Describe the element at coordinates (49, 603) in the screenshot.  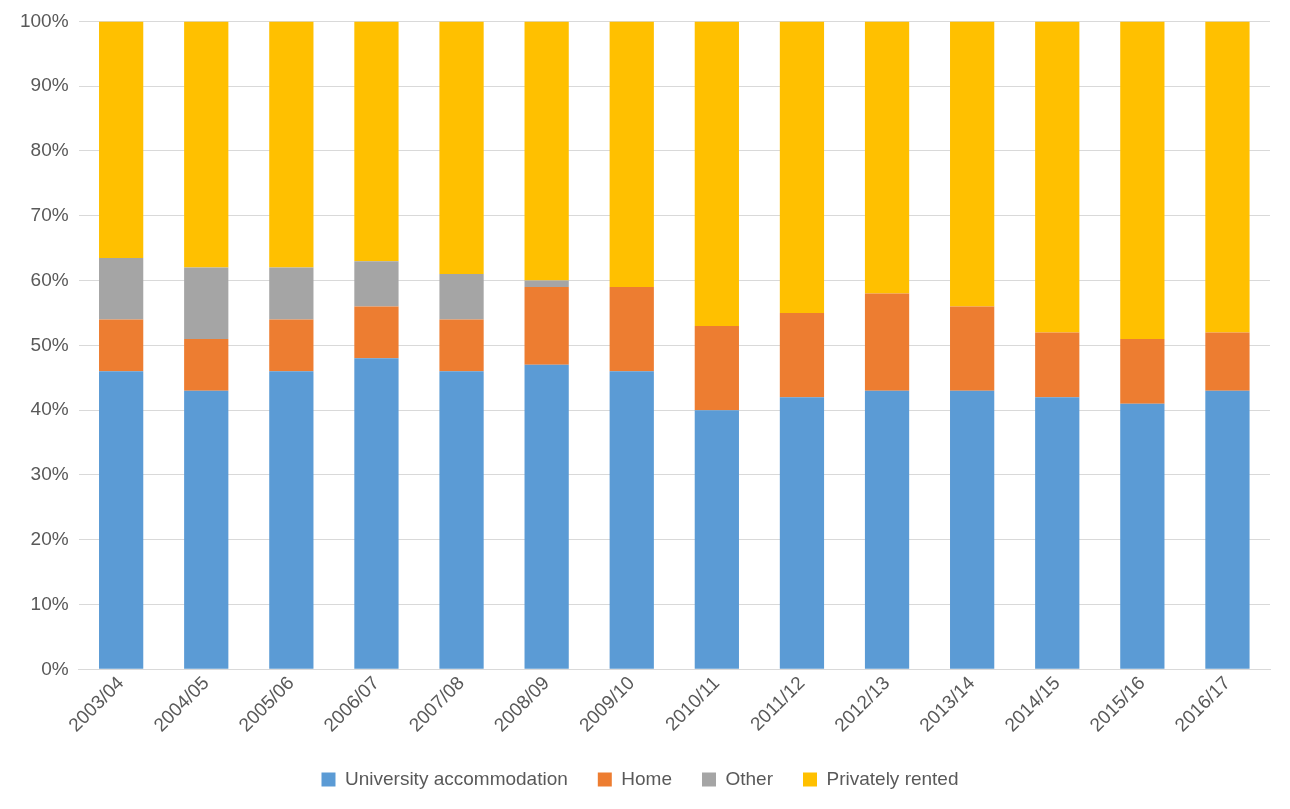
I see `y-tick-label: 10%` at that location.